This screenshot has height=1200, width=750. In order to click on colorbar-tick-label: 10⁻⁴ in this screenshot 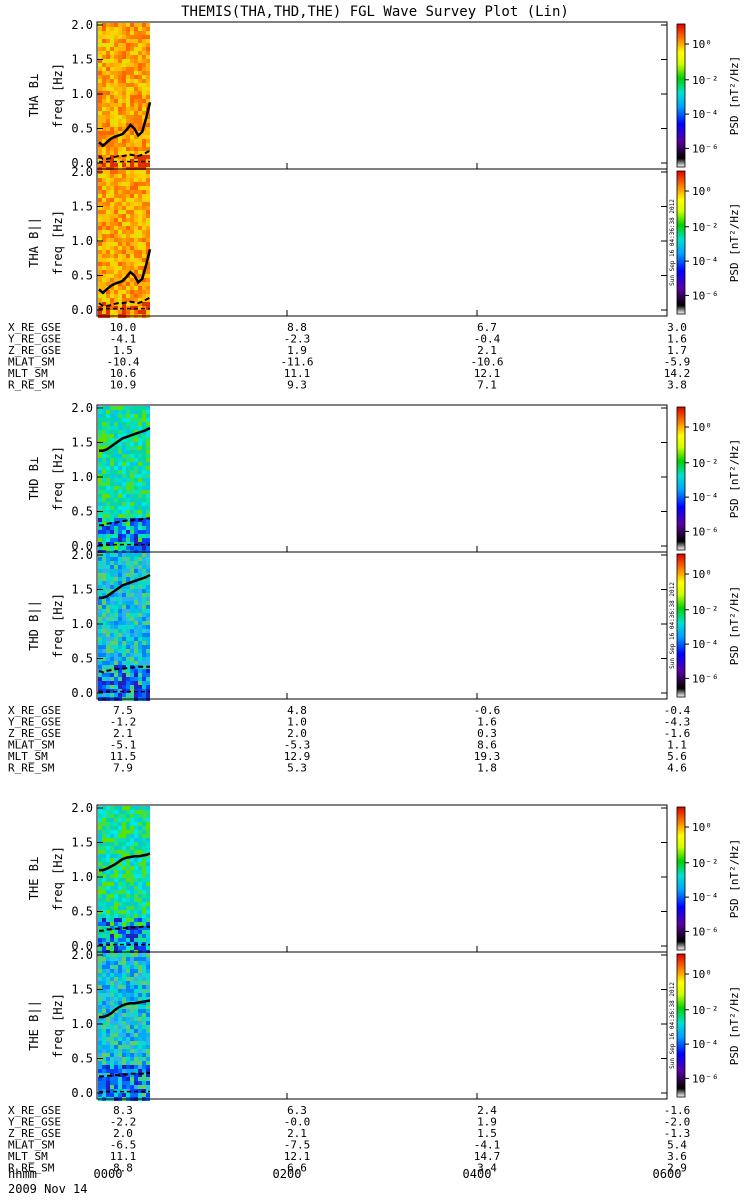, I will do `click(705, 644)`.